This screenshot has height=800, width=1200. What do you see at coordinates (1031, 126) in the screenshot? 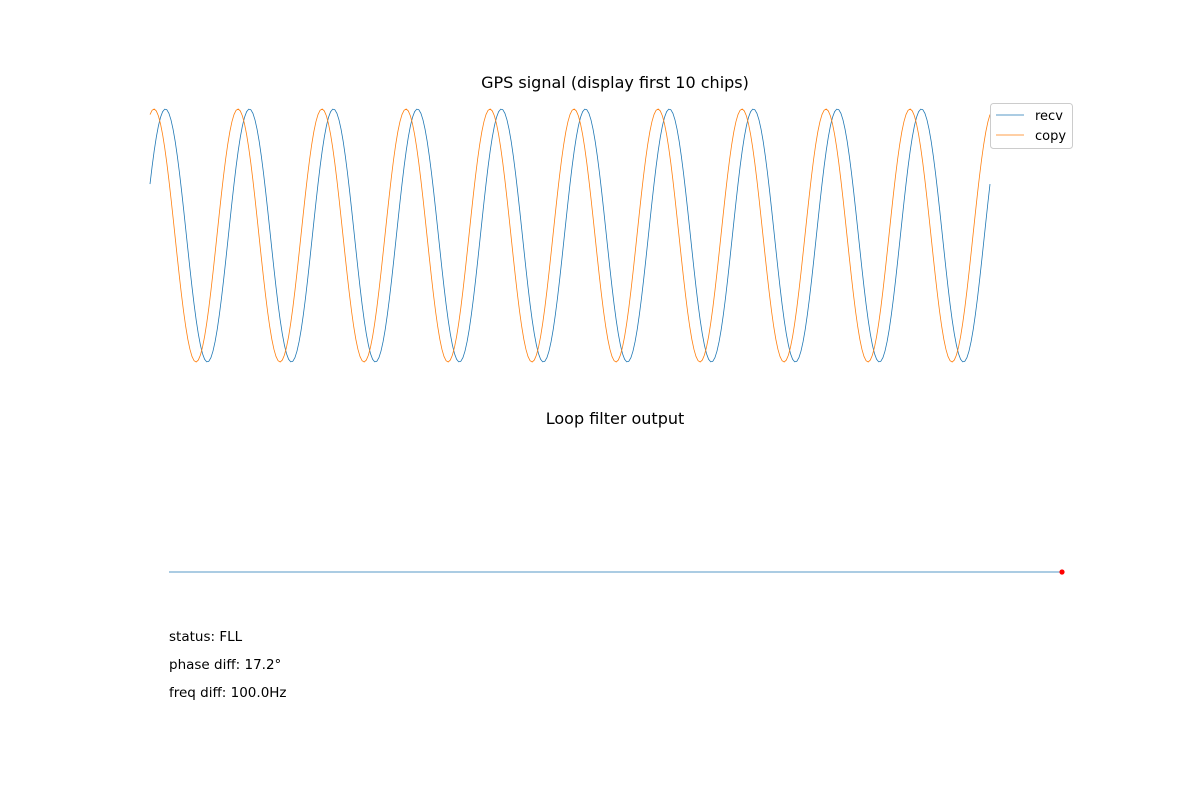
I see `gps-legend: recv copy` at bounding box center [1031, 126].